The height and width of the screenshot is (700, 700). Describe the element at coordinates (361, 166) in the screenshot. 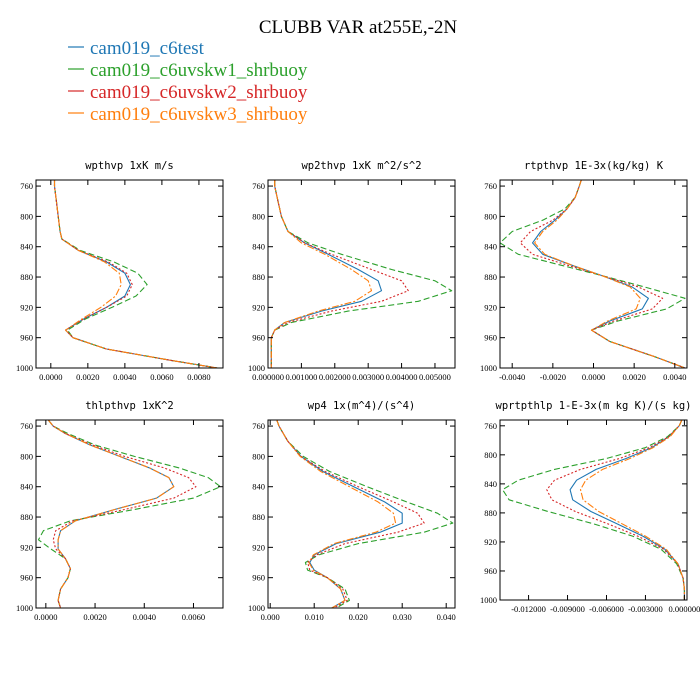

I see `panel-title: wp2thvp 1xK m^2/s^2` at that location.